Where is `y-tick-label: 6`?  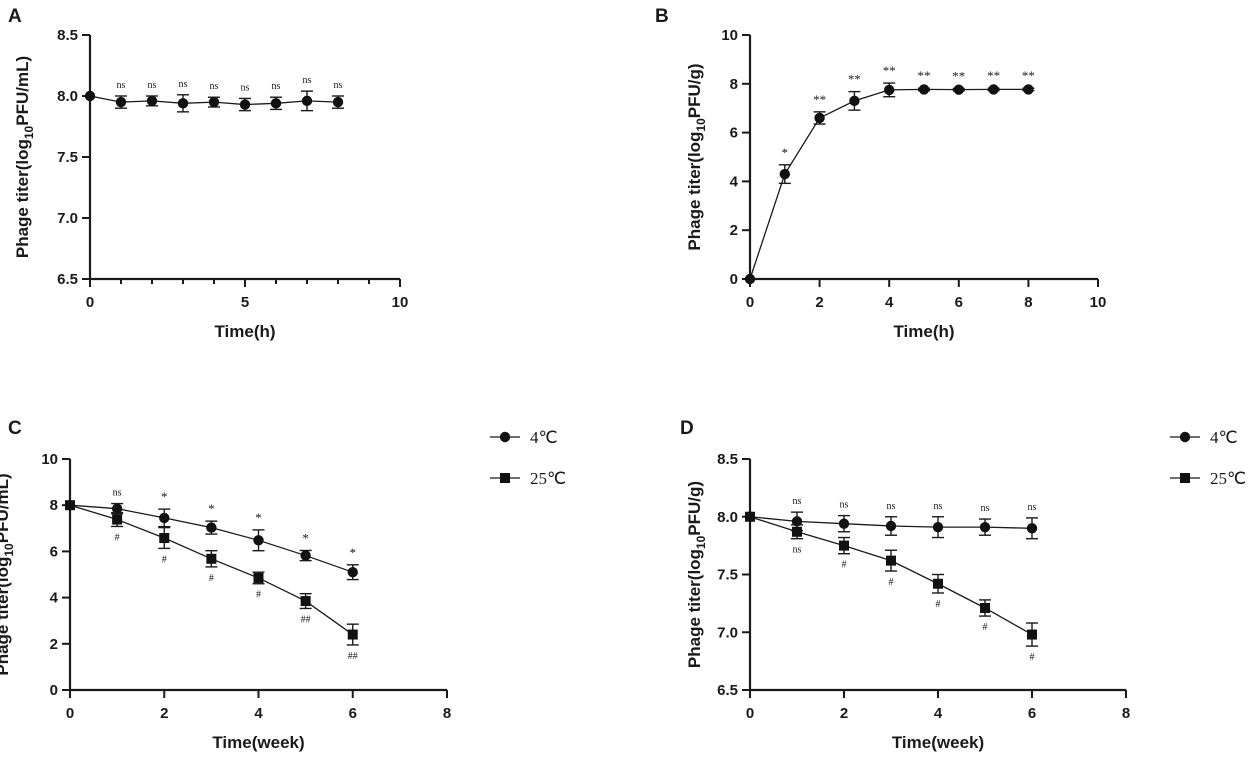 y-tick-label: 6 is located at coordinates (734, 133).